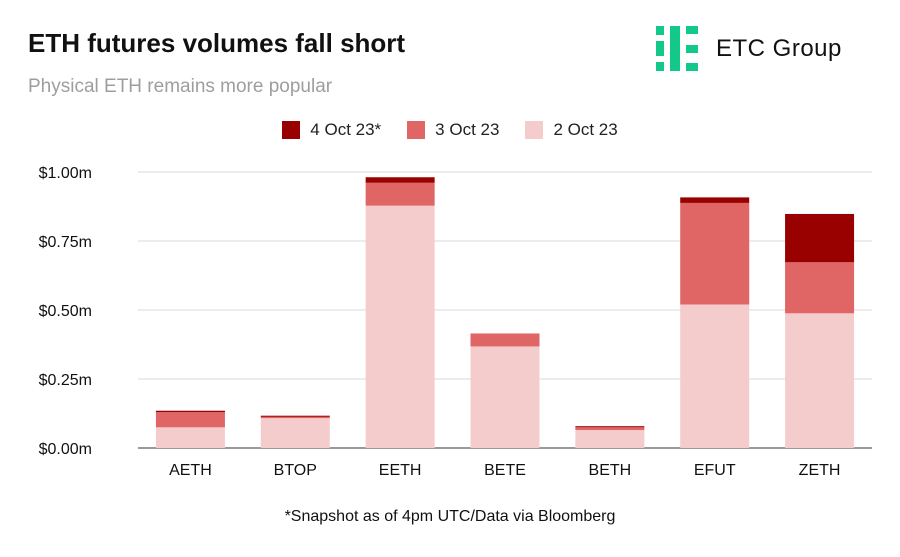 Image resolution: width=900 pixels, height=557 pixels. I want to click on chart-subtitle: Physical ETH remains more popular, so click(180, 86).